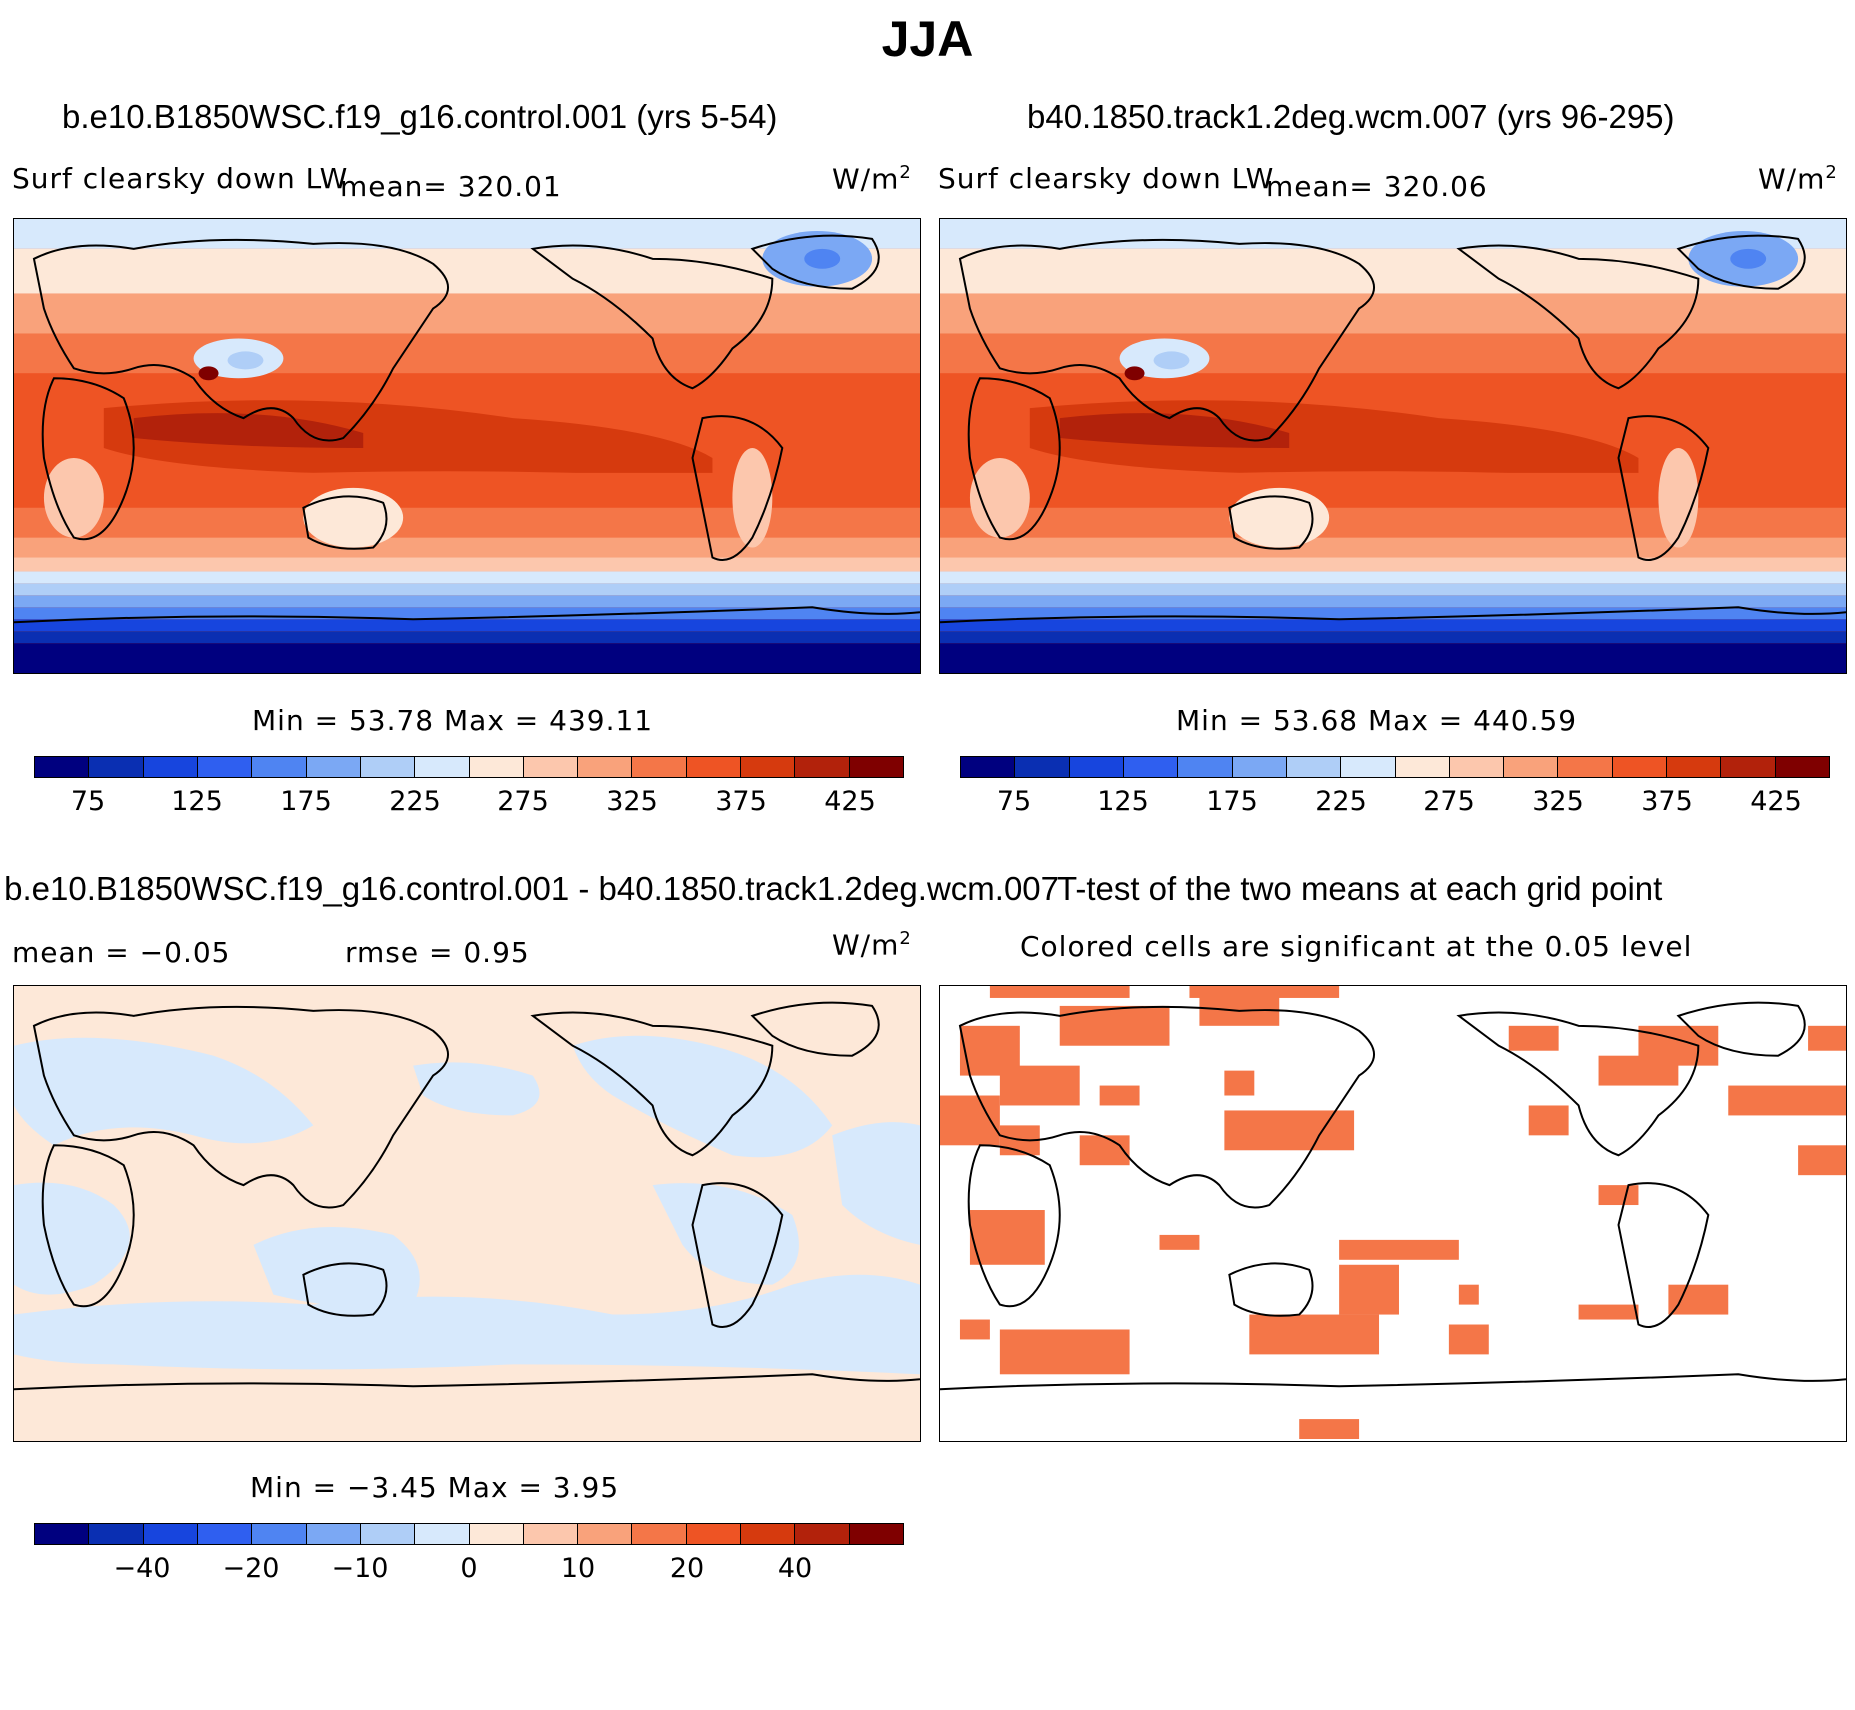  Describe the element at coordinates (435, 1487) in the screenshot. I see `panel3-minmax: Min = −3.45 Max = 3.95` at that location.